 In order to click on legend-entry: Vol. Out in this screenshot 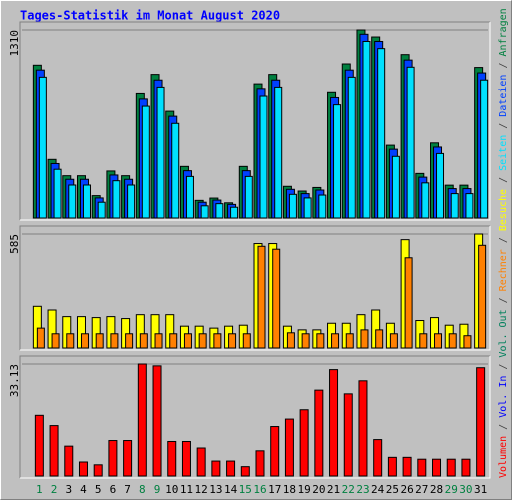, I will do `click(503, 333)`.